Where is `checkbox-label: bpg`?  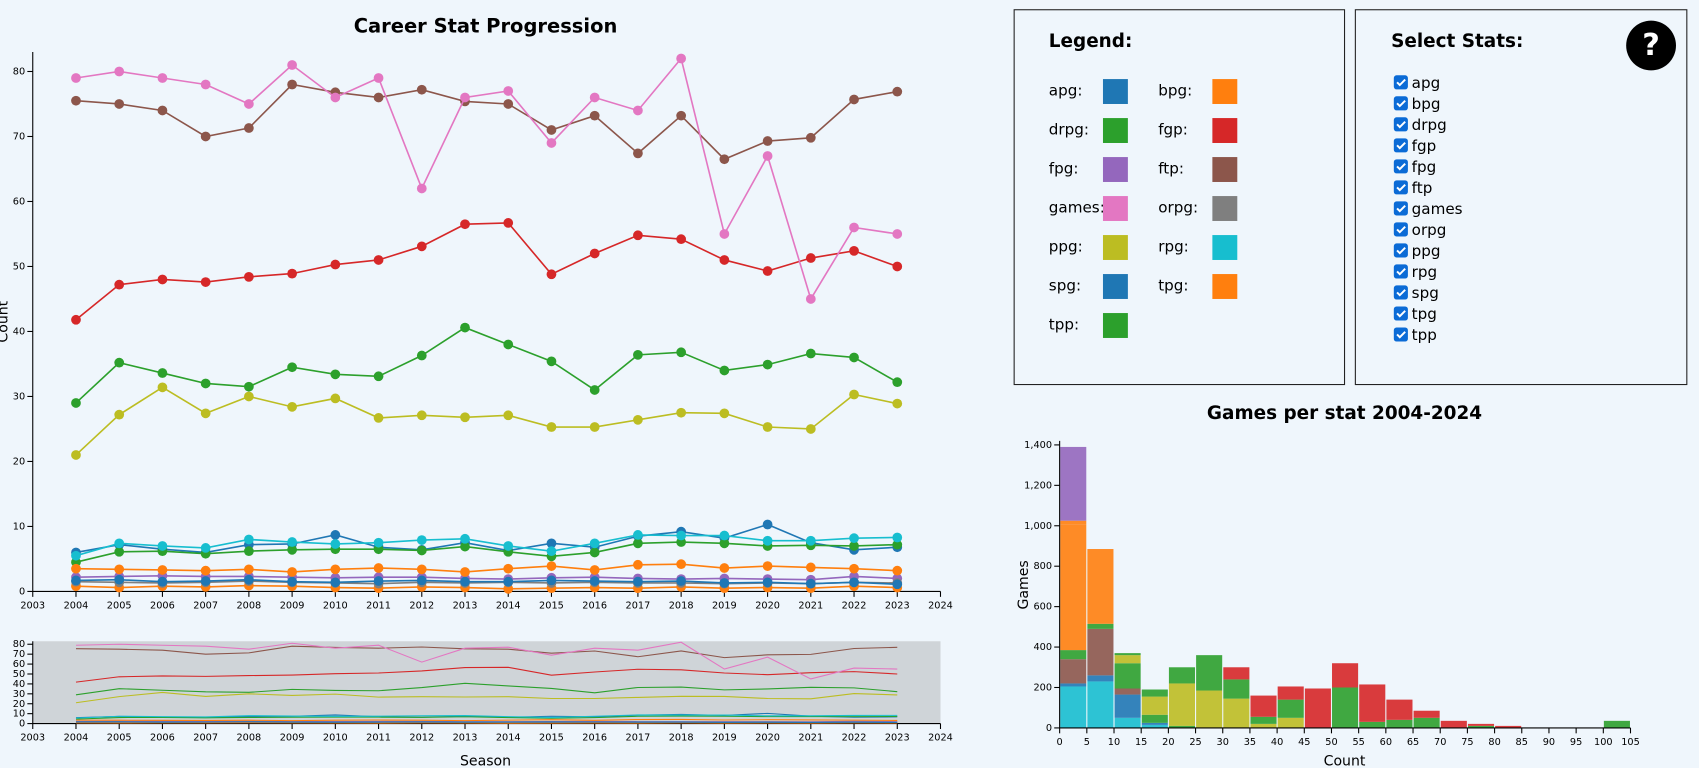
checkbox-label: bpg is located at coordinates (1426, 104).